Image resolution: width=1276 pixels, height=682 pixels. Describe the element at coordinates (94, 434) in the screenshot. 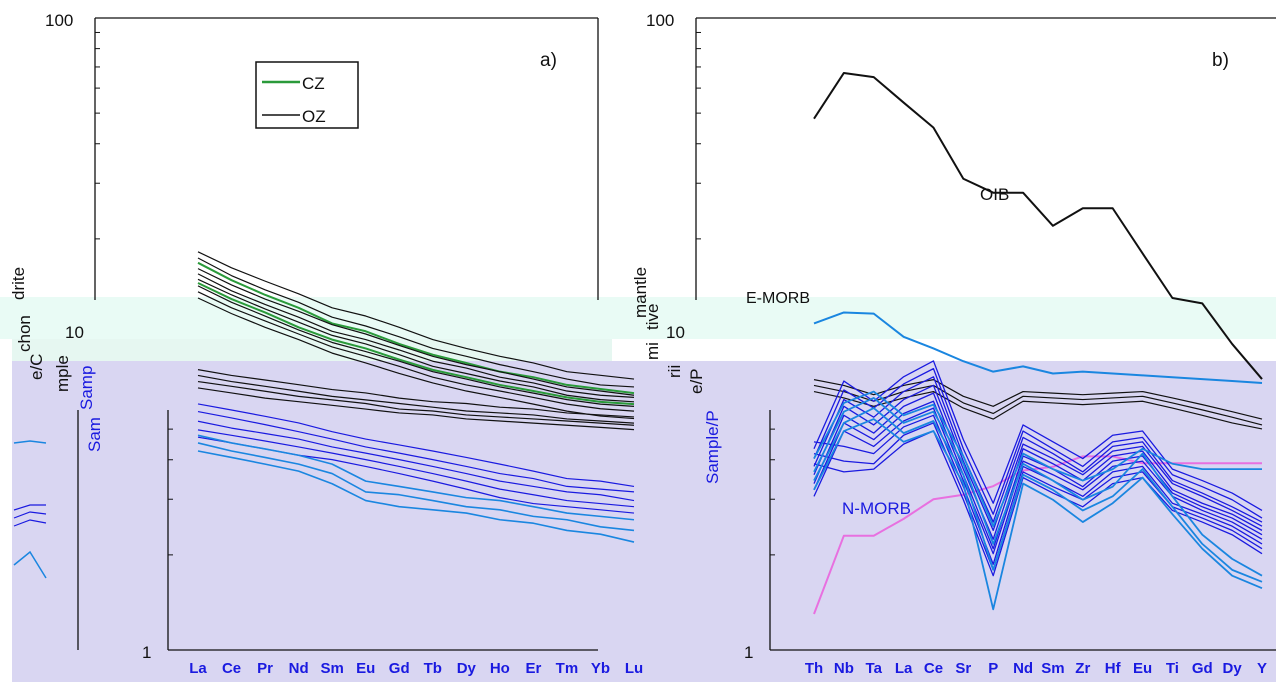

I see `ylabel-a-fragment-6: Sam` at that location.